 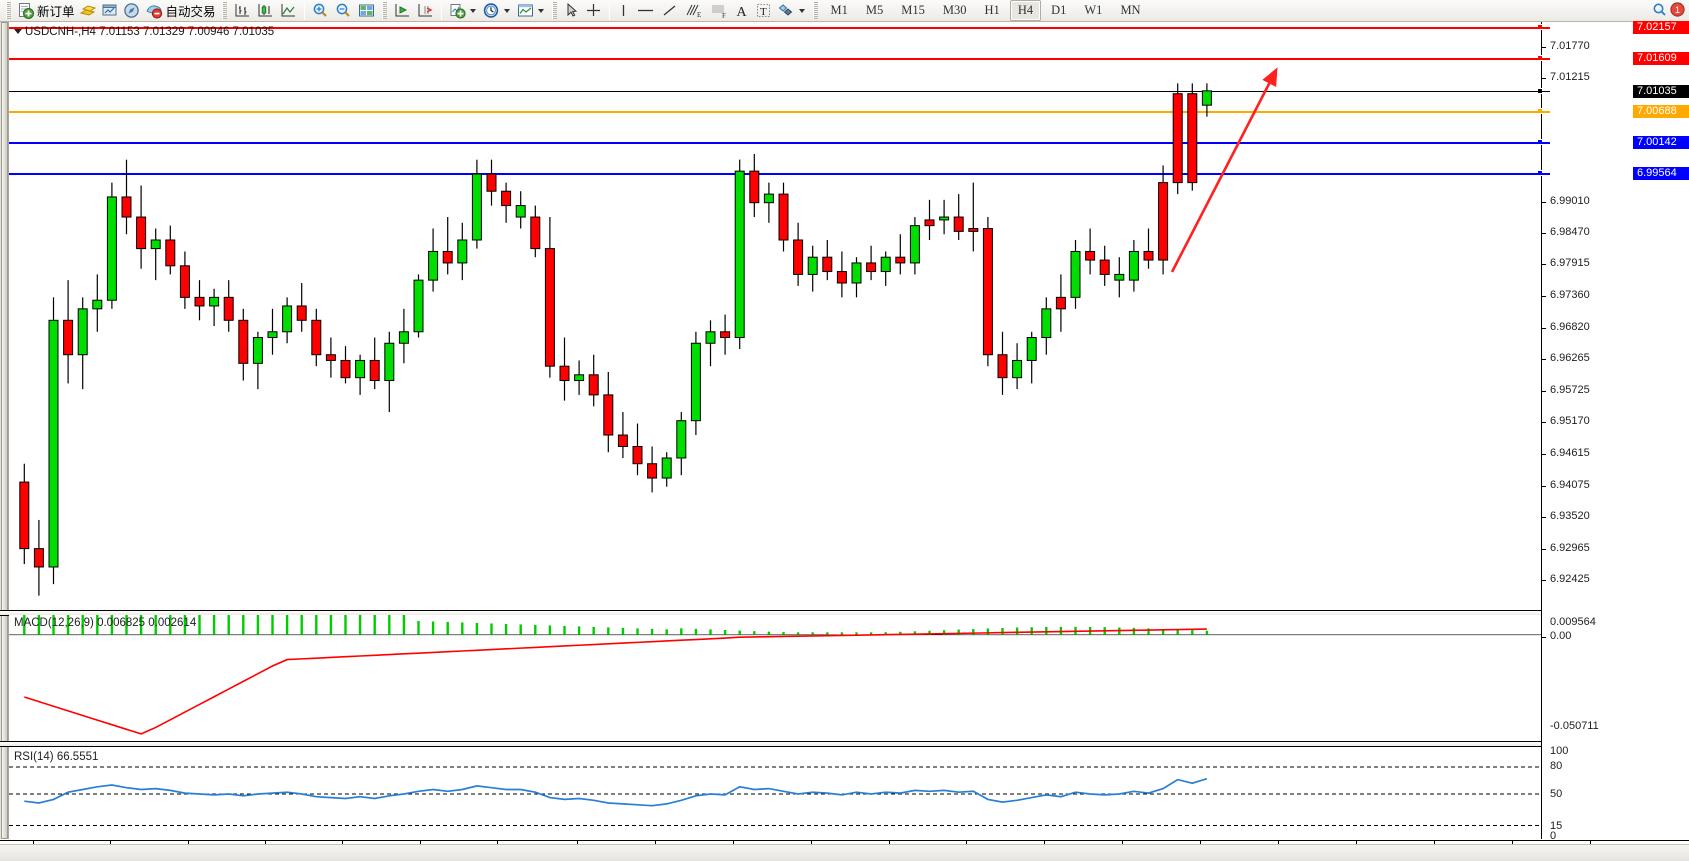 What do you see at coordinates (779, 174) in the screenshot?
I see `price-level-line-6.99564` at bounding box center [779, 174].